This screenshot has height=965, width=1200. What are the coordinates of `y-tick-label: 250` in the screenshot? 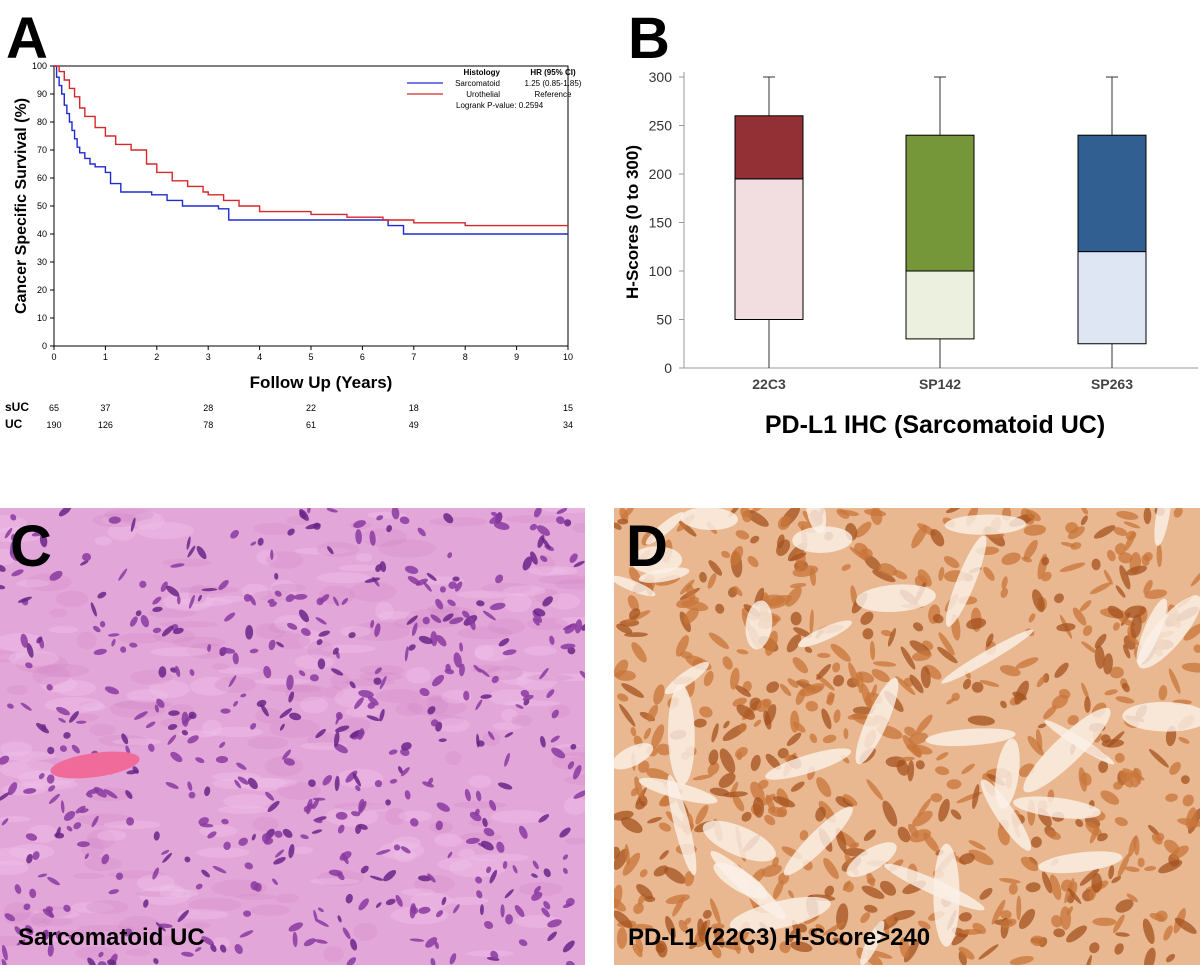 It's located at (661, 126).